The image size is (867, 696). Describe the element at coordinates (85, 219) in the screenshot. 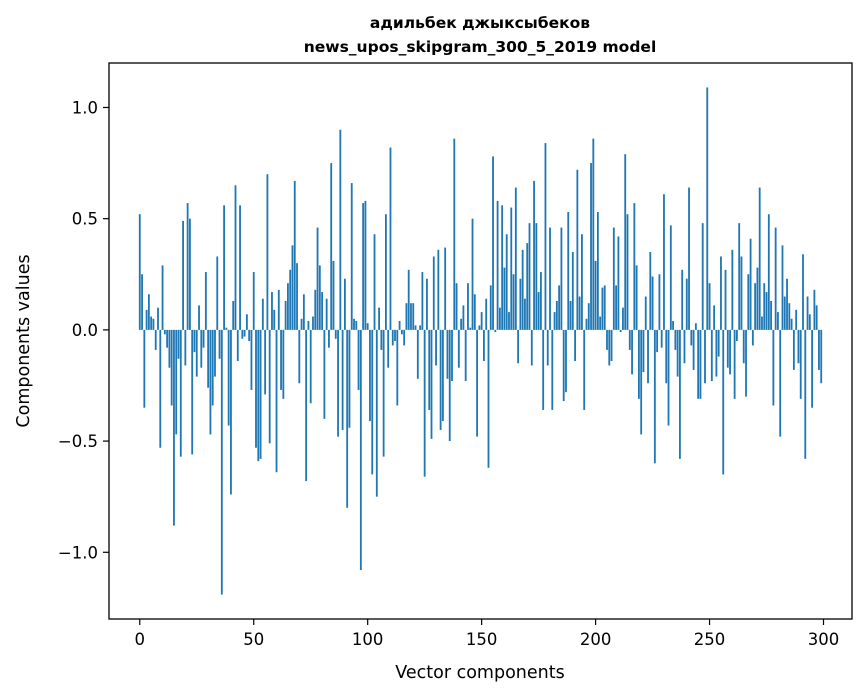

I see `y-tick-label: 0.5` at that location.